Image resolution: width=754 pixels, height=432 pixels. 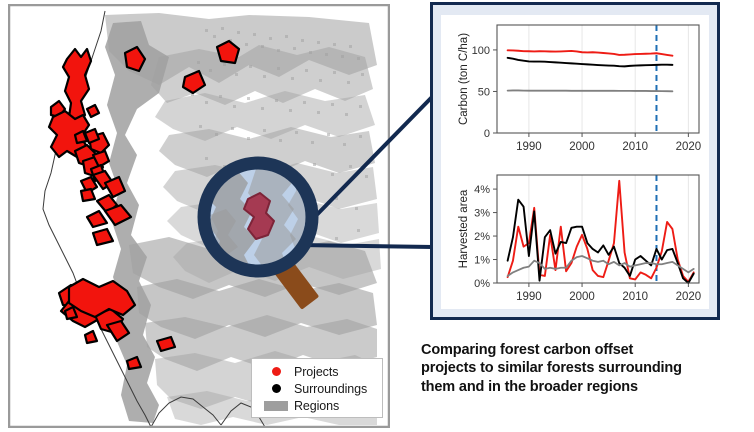 What do you see at coordinates (487, 134) in the screenshot?
I see `svg-text: 0` at bounding box center [487, 134].